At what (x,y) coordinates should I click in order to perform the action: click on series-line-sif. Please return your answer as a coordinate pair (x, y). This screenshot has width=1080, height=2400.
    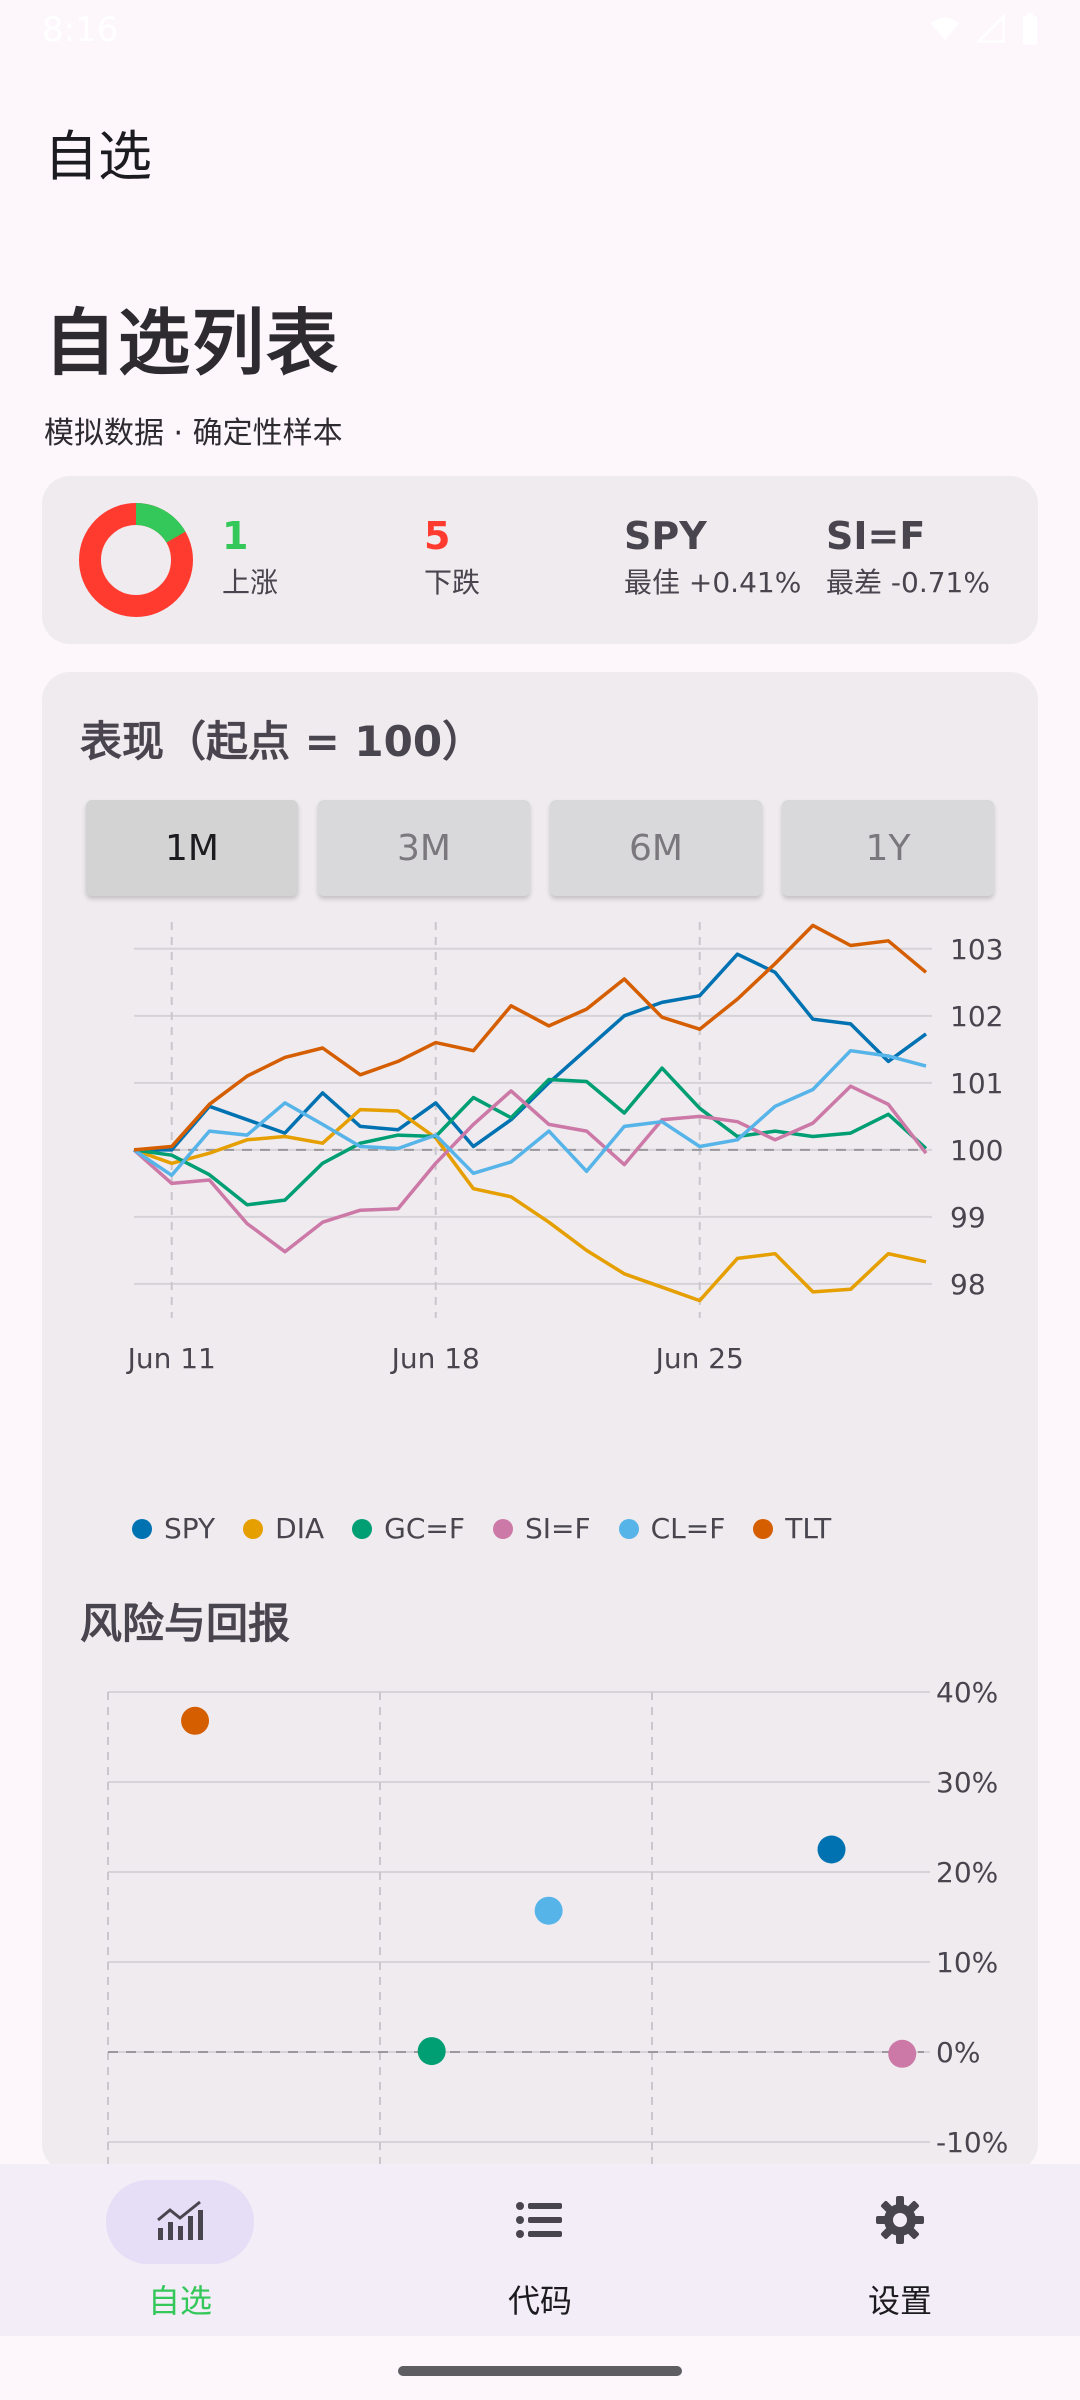
    Looking at the image, I should click on (530, 1169).